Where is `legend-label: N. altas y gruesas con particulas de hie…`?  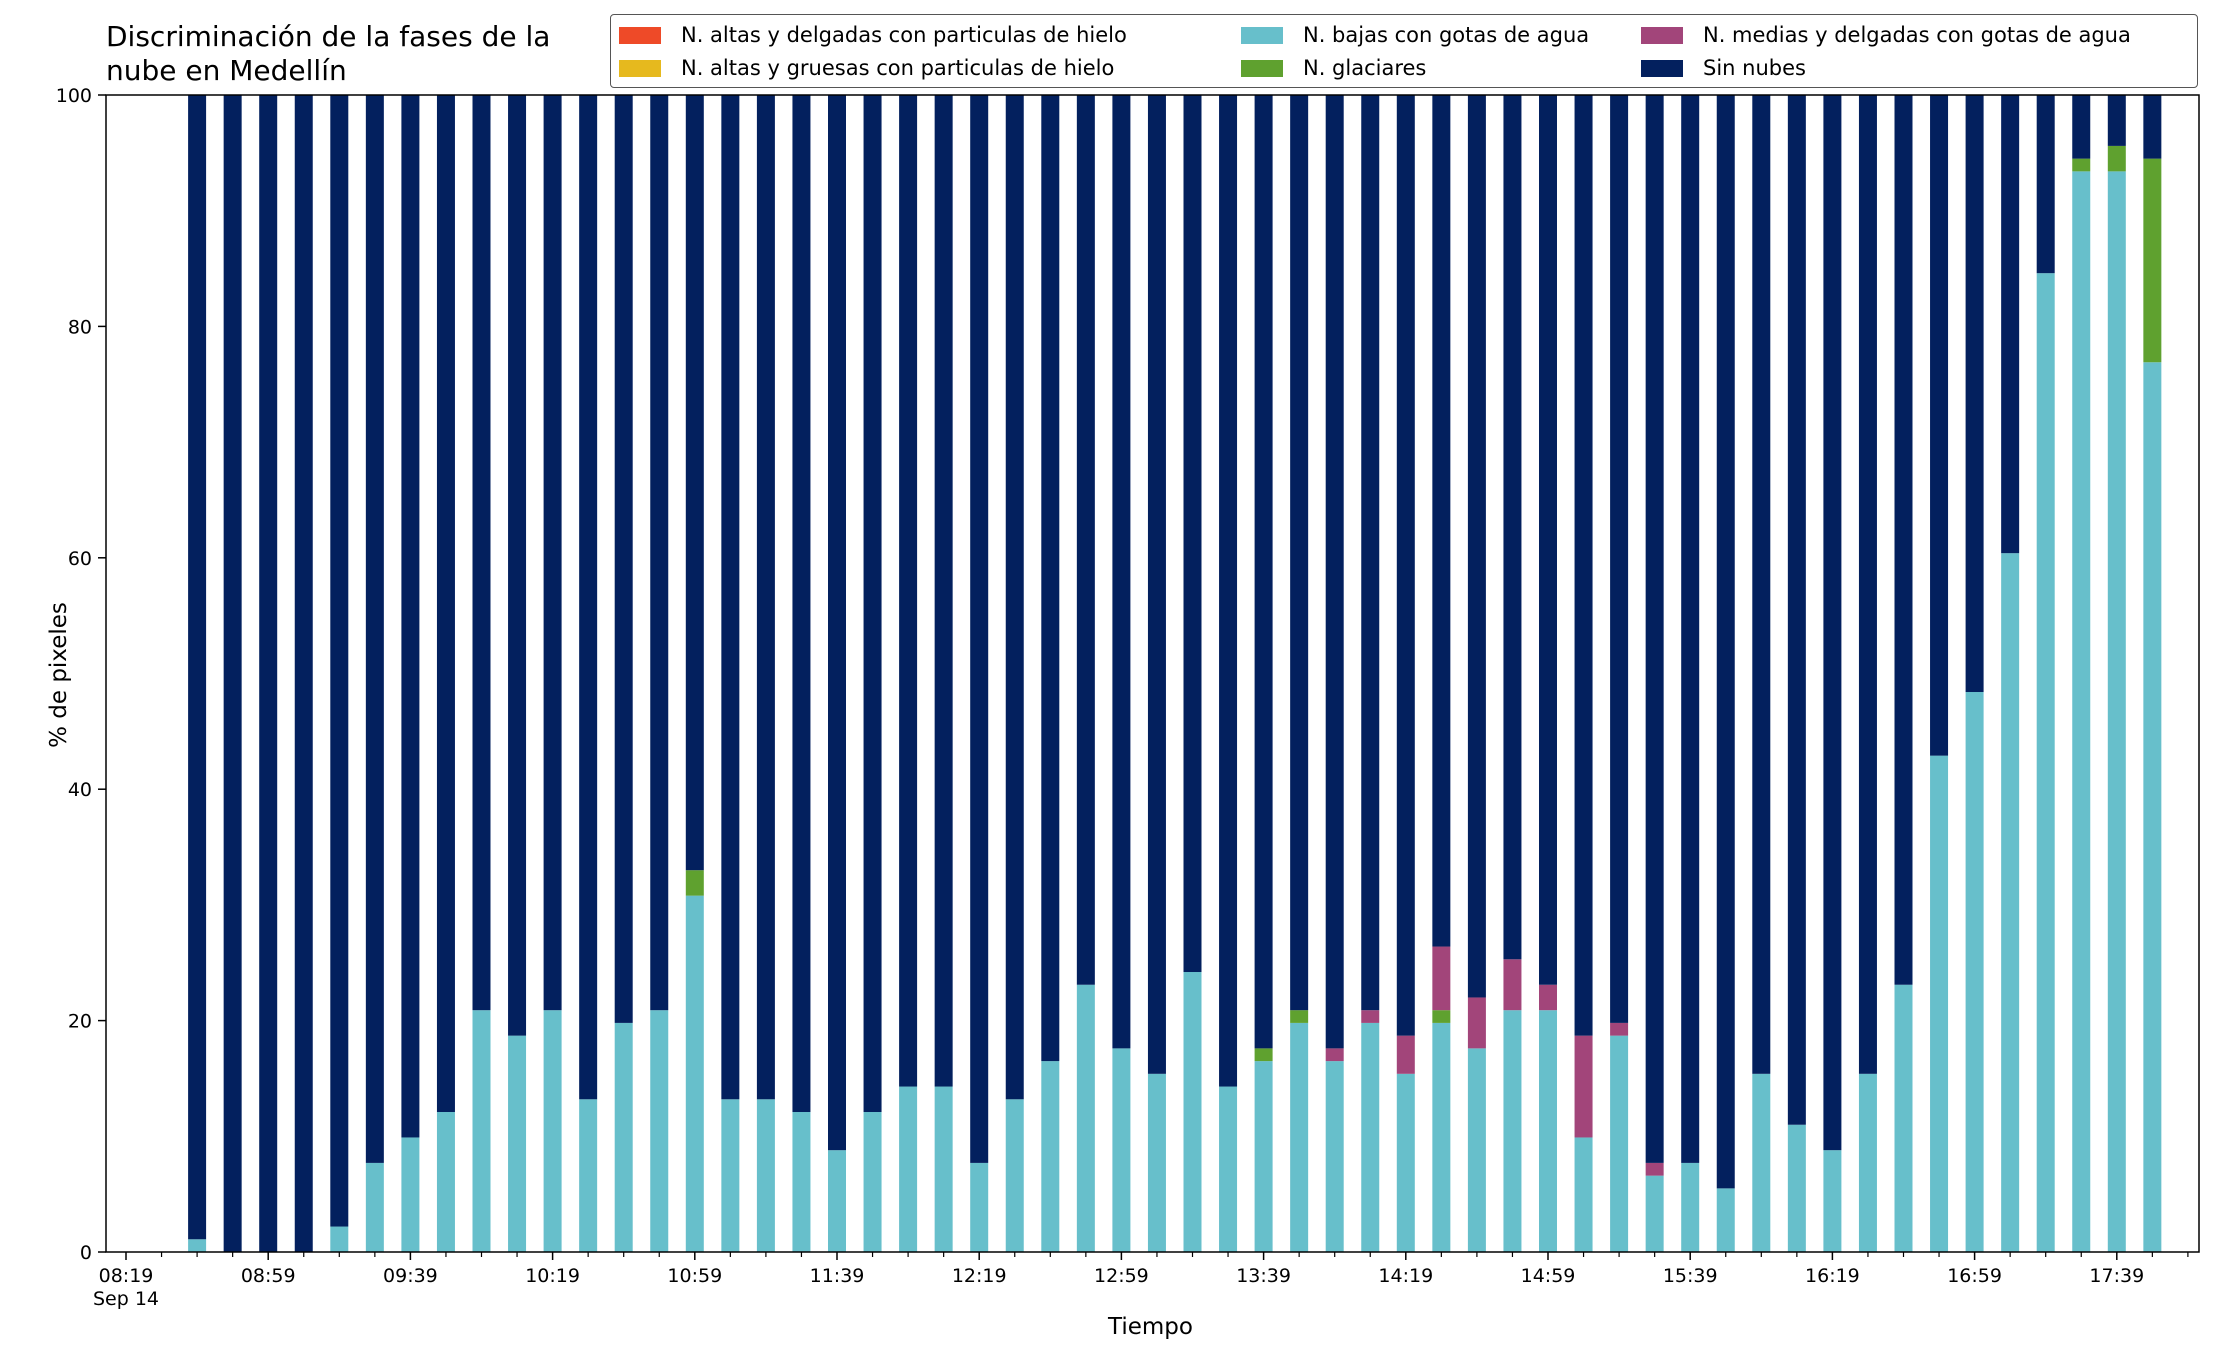 legend-label: N. altas y gruesas con particulas de hie… is located at coordinates (898, 68).